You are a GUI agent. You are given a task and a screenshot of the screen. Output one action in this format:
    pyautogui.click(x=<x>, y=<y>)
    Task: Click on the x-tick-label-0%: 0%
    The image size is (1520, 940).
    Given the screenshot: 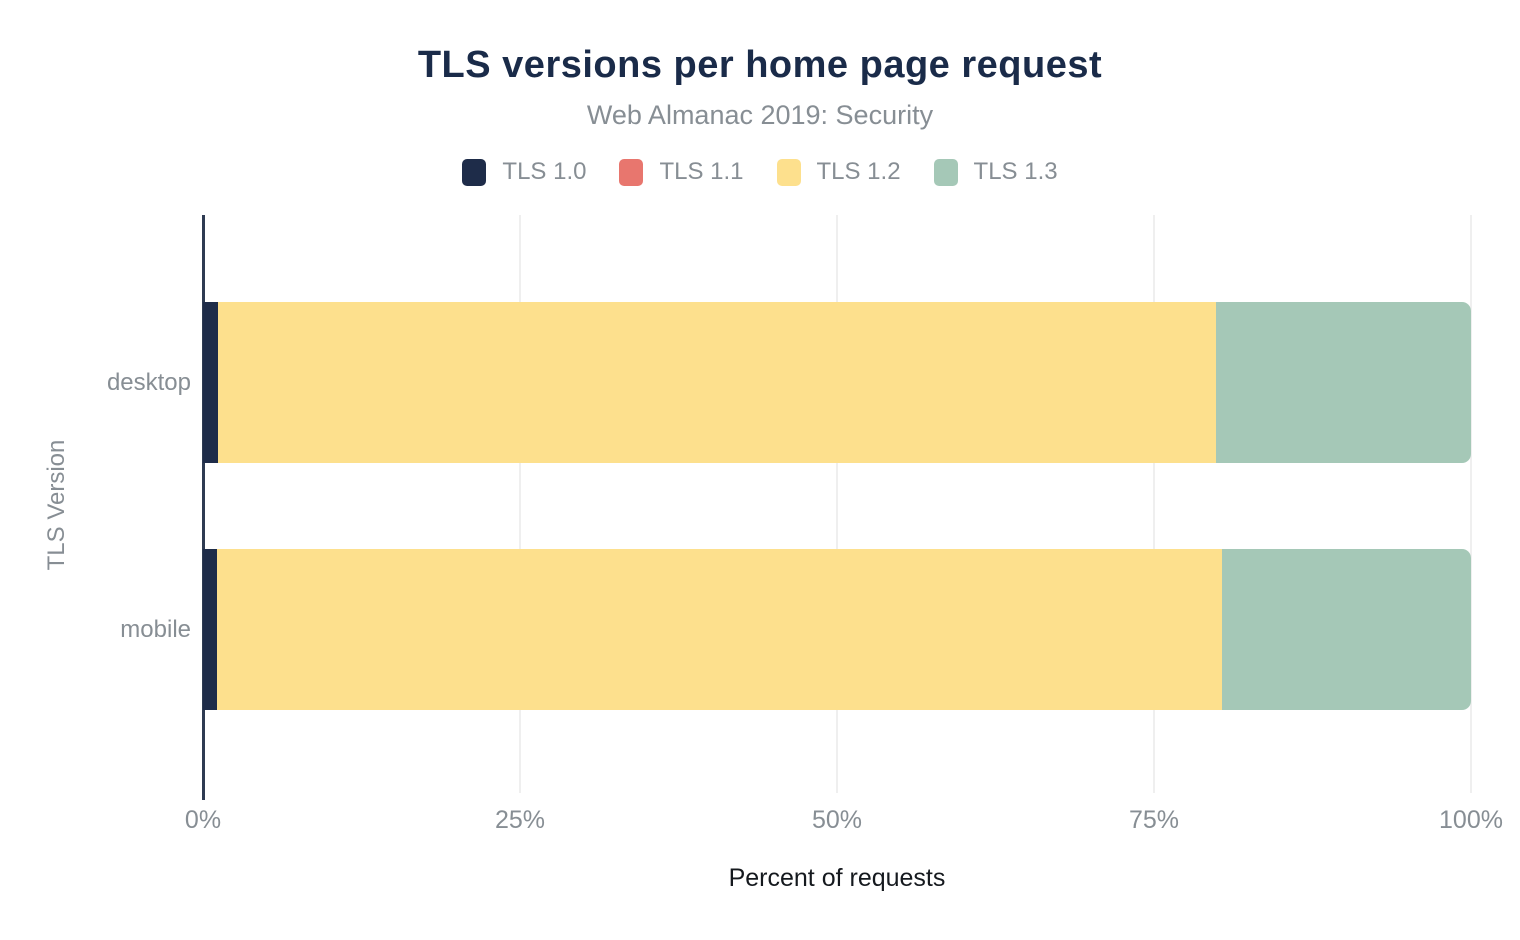 What is the action you would take?
    pyautogui.click(x=203, y=820)
    